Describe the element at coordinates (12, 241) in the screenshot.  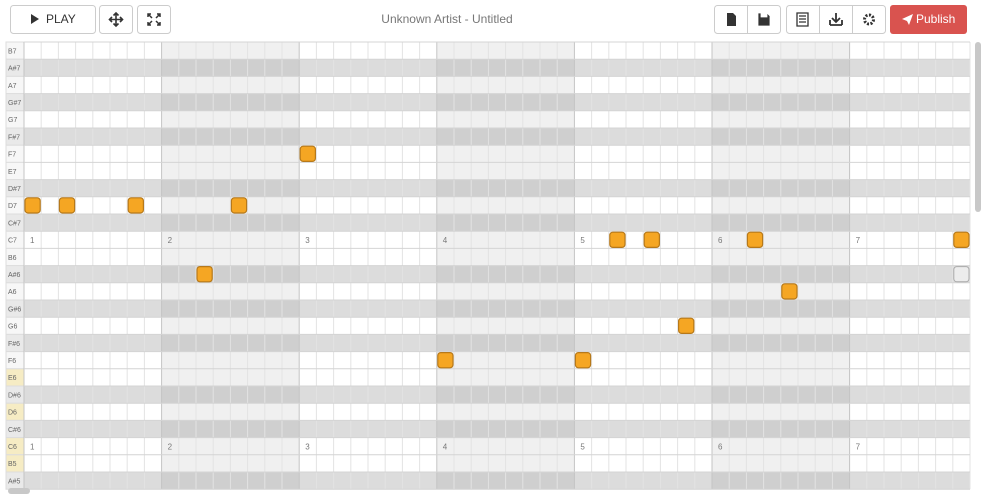
I see `key-label: C7` at that location.